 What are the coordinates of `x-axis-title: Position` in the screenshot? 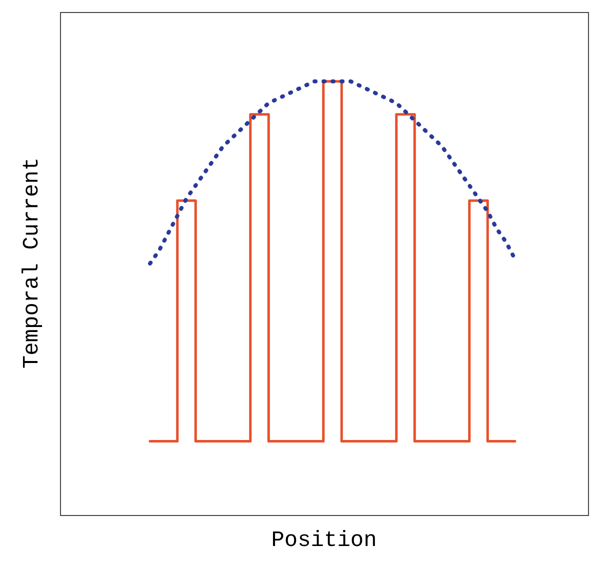 It's located at (324, 540).